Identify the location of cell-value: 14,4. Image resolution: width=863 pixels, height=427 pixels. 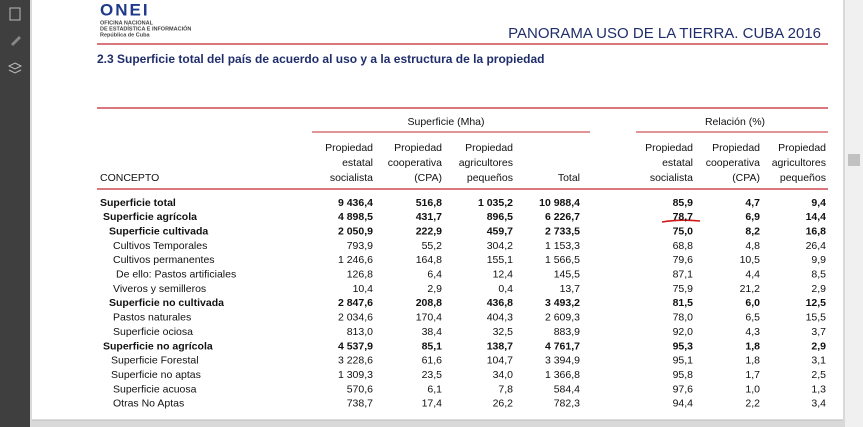
(816, 217).